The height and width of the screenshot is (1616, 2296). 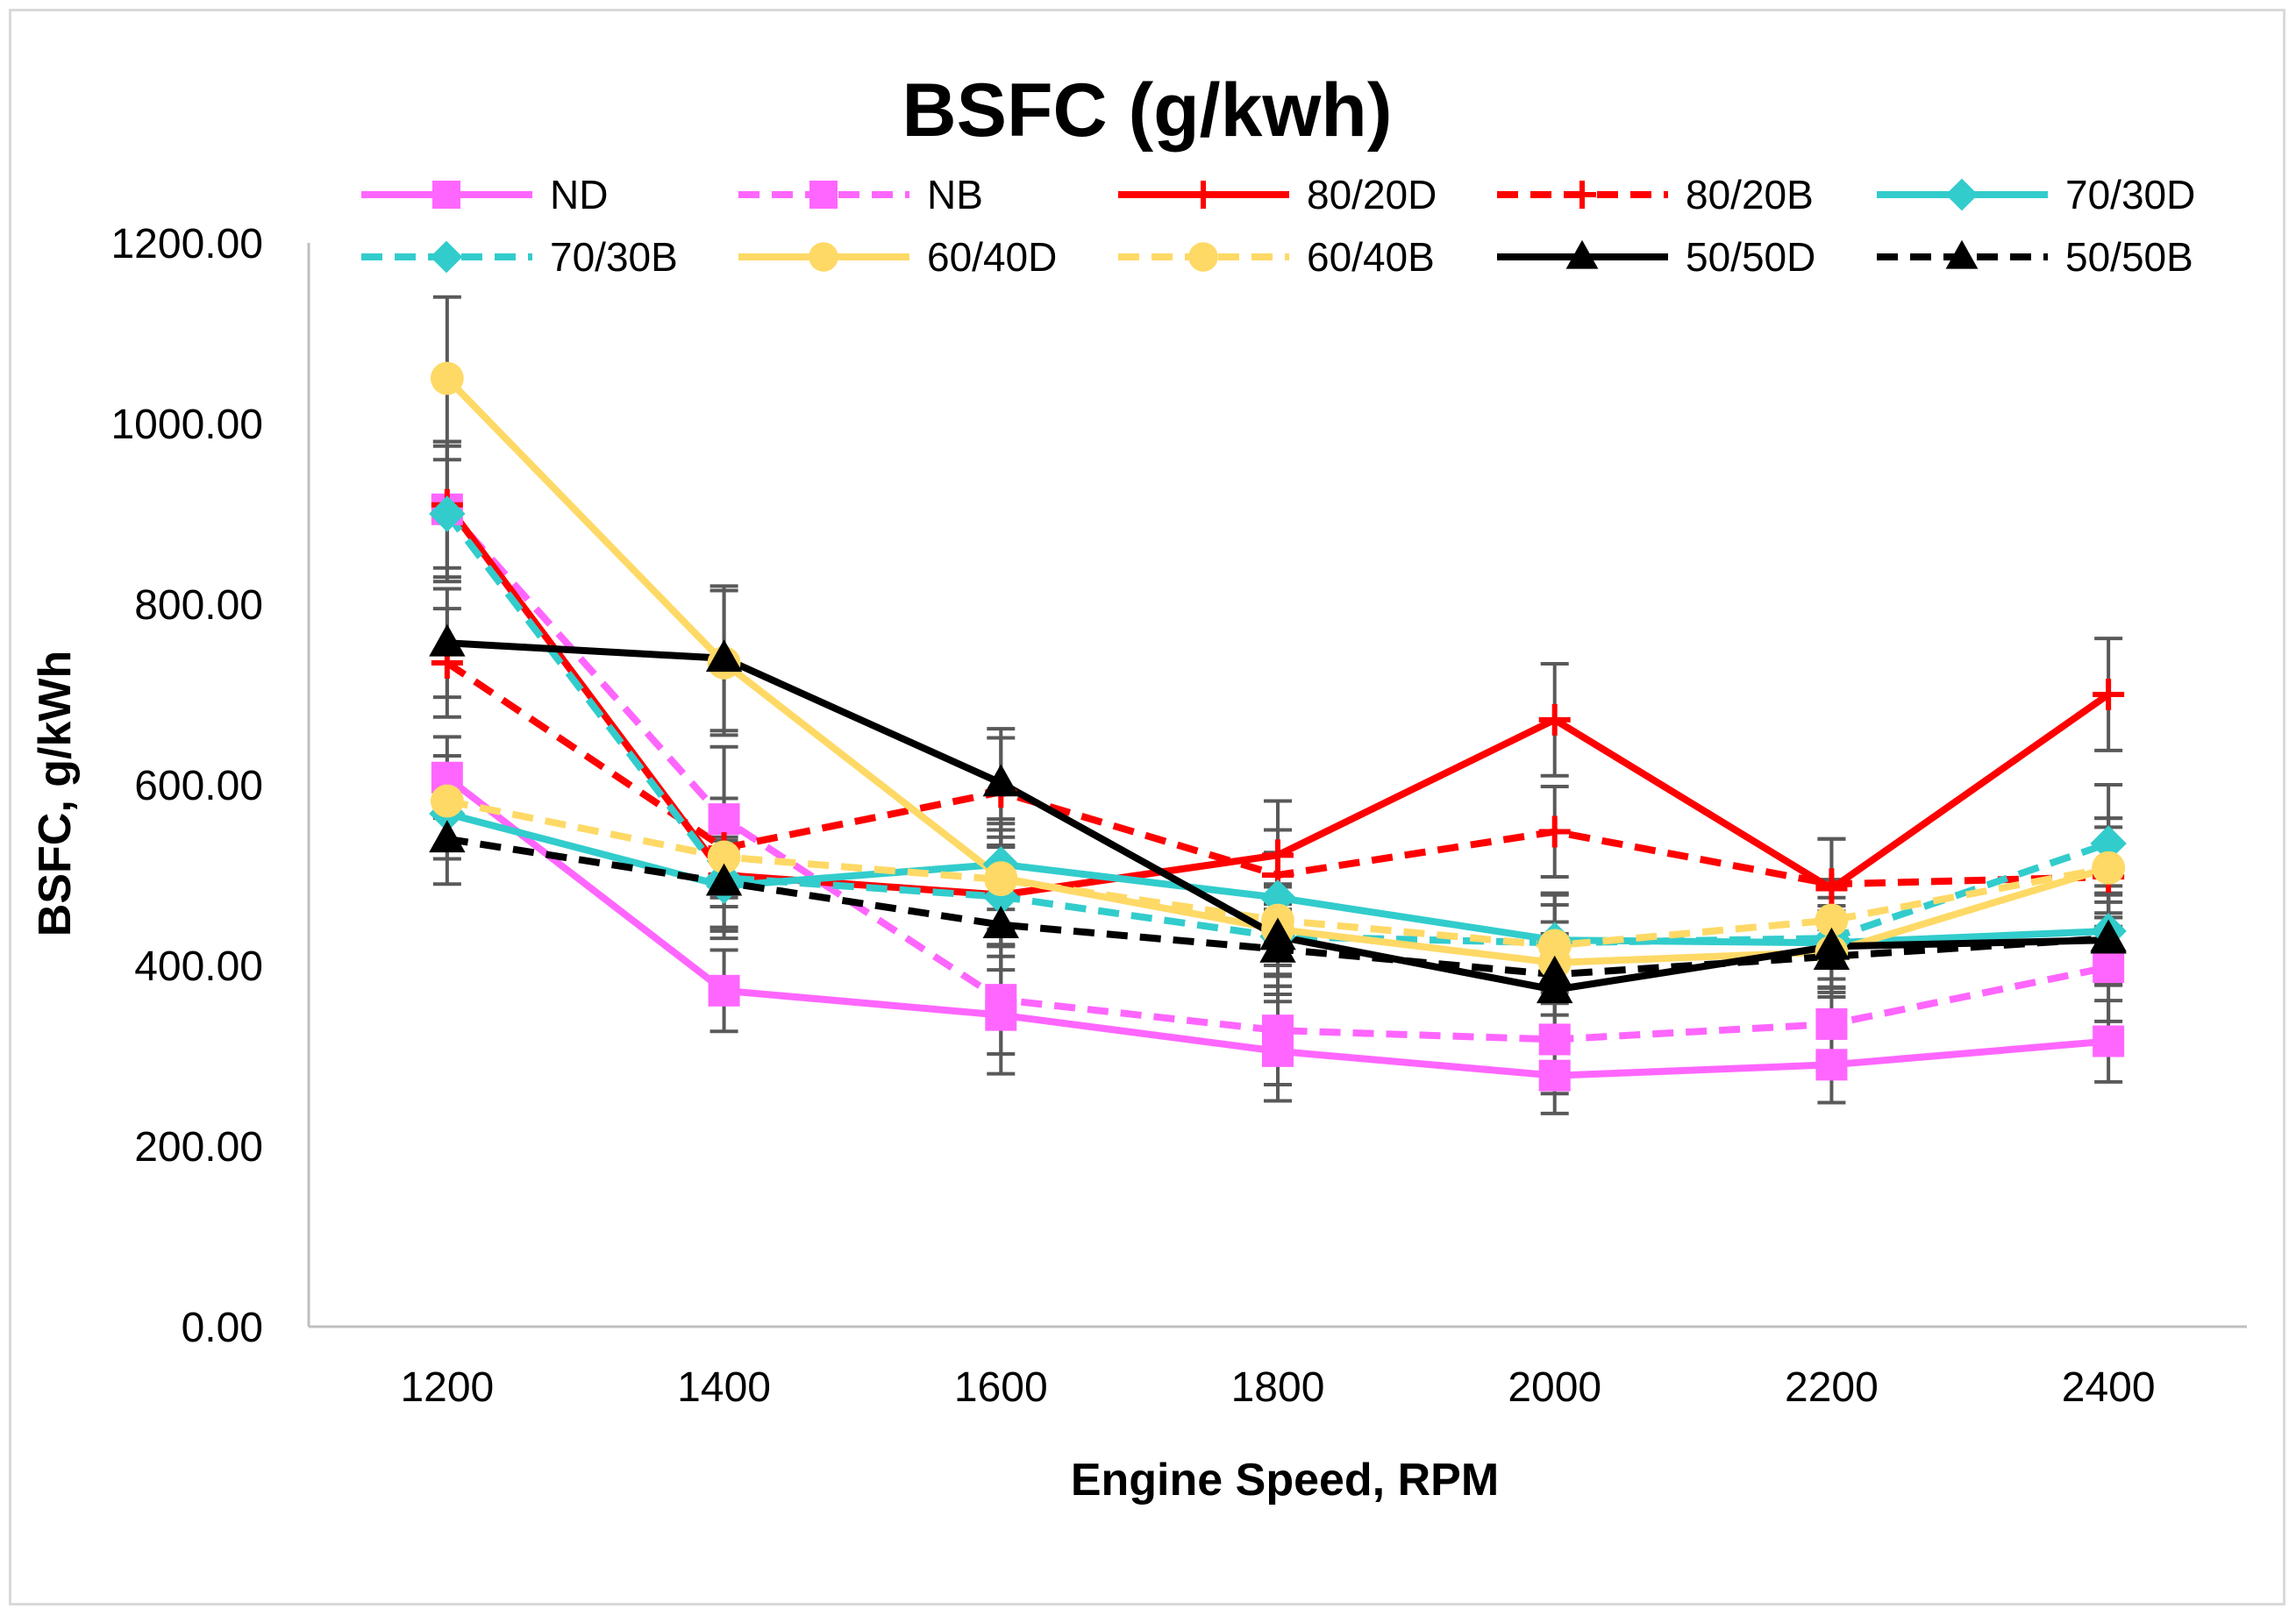 What do you see at coordinates (1276, 257) in the screenshot?
I see `legend-item: 60/40B` at bounding box center [1276, 257].